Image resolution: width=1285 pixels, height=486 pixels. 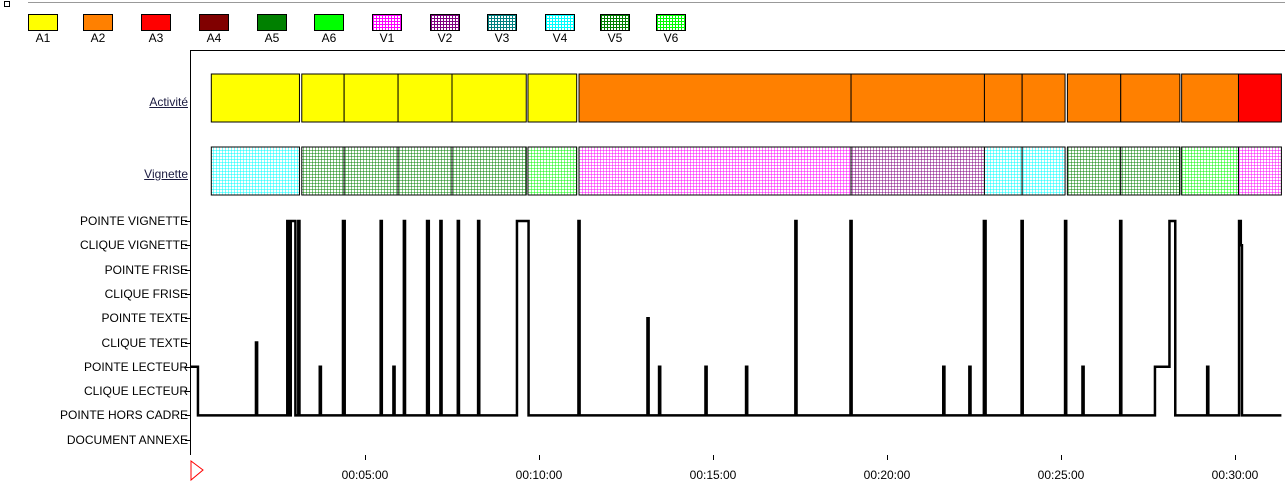 I want to click on legend-label: V1, so click(x=387, y=38).